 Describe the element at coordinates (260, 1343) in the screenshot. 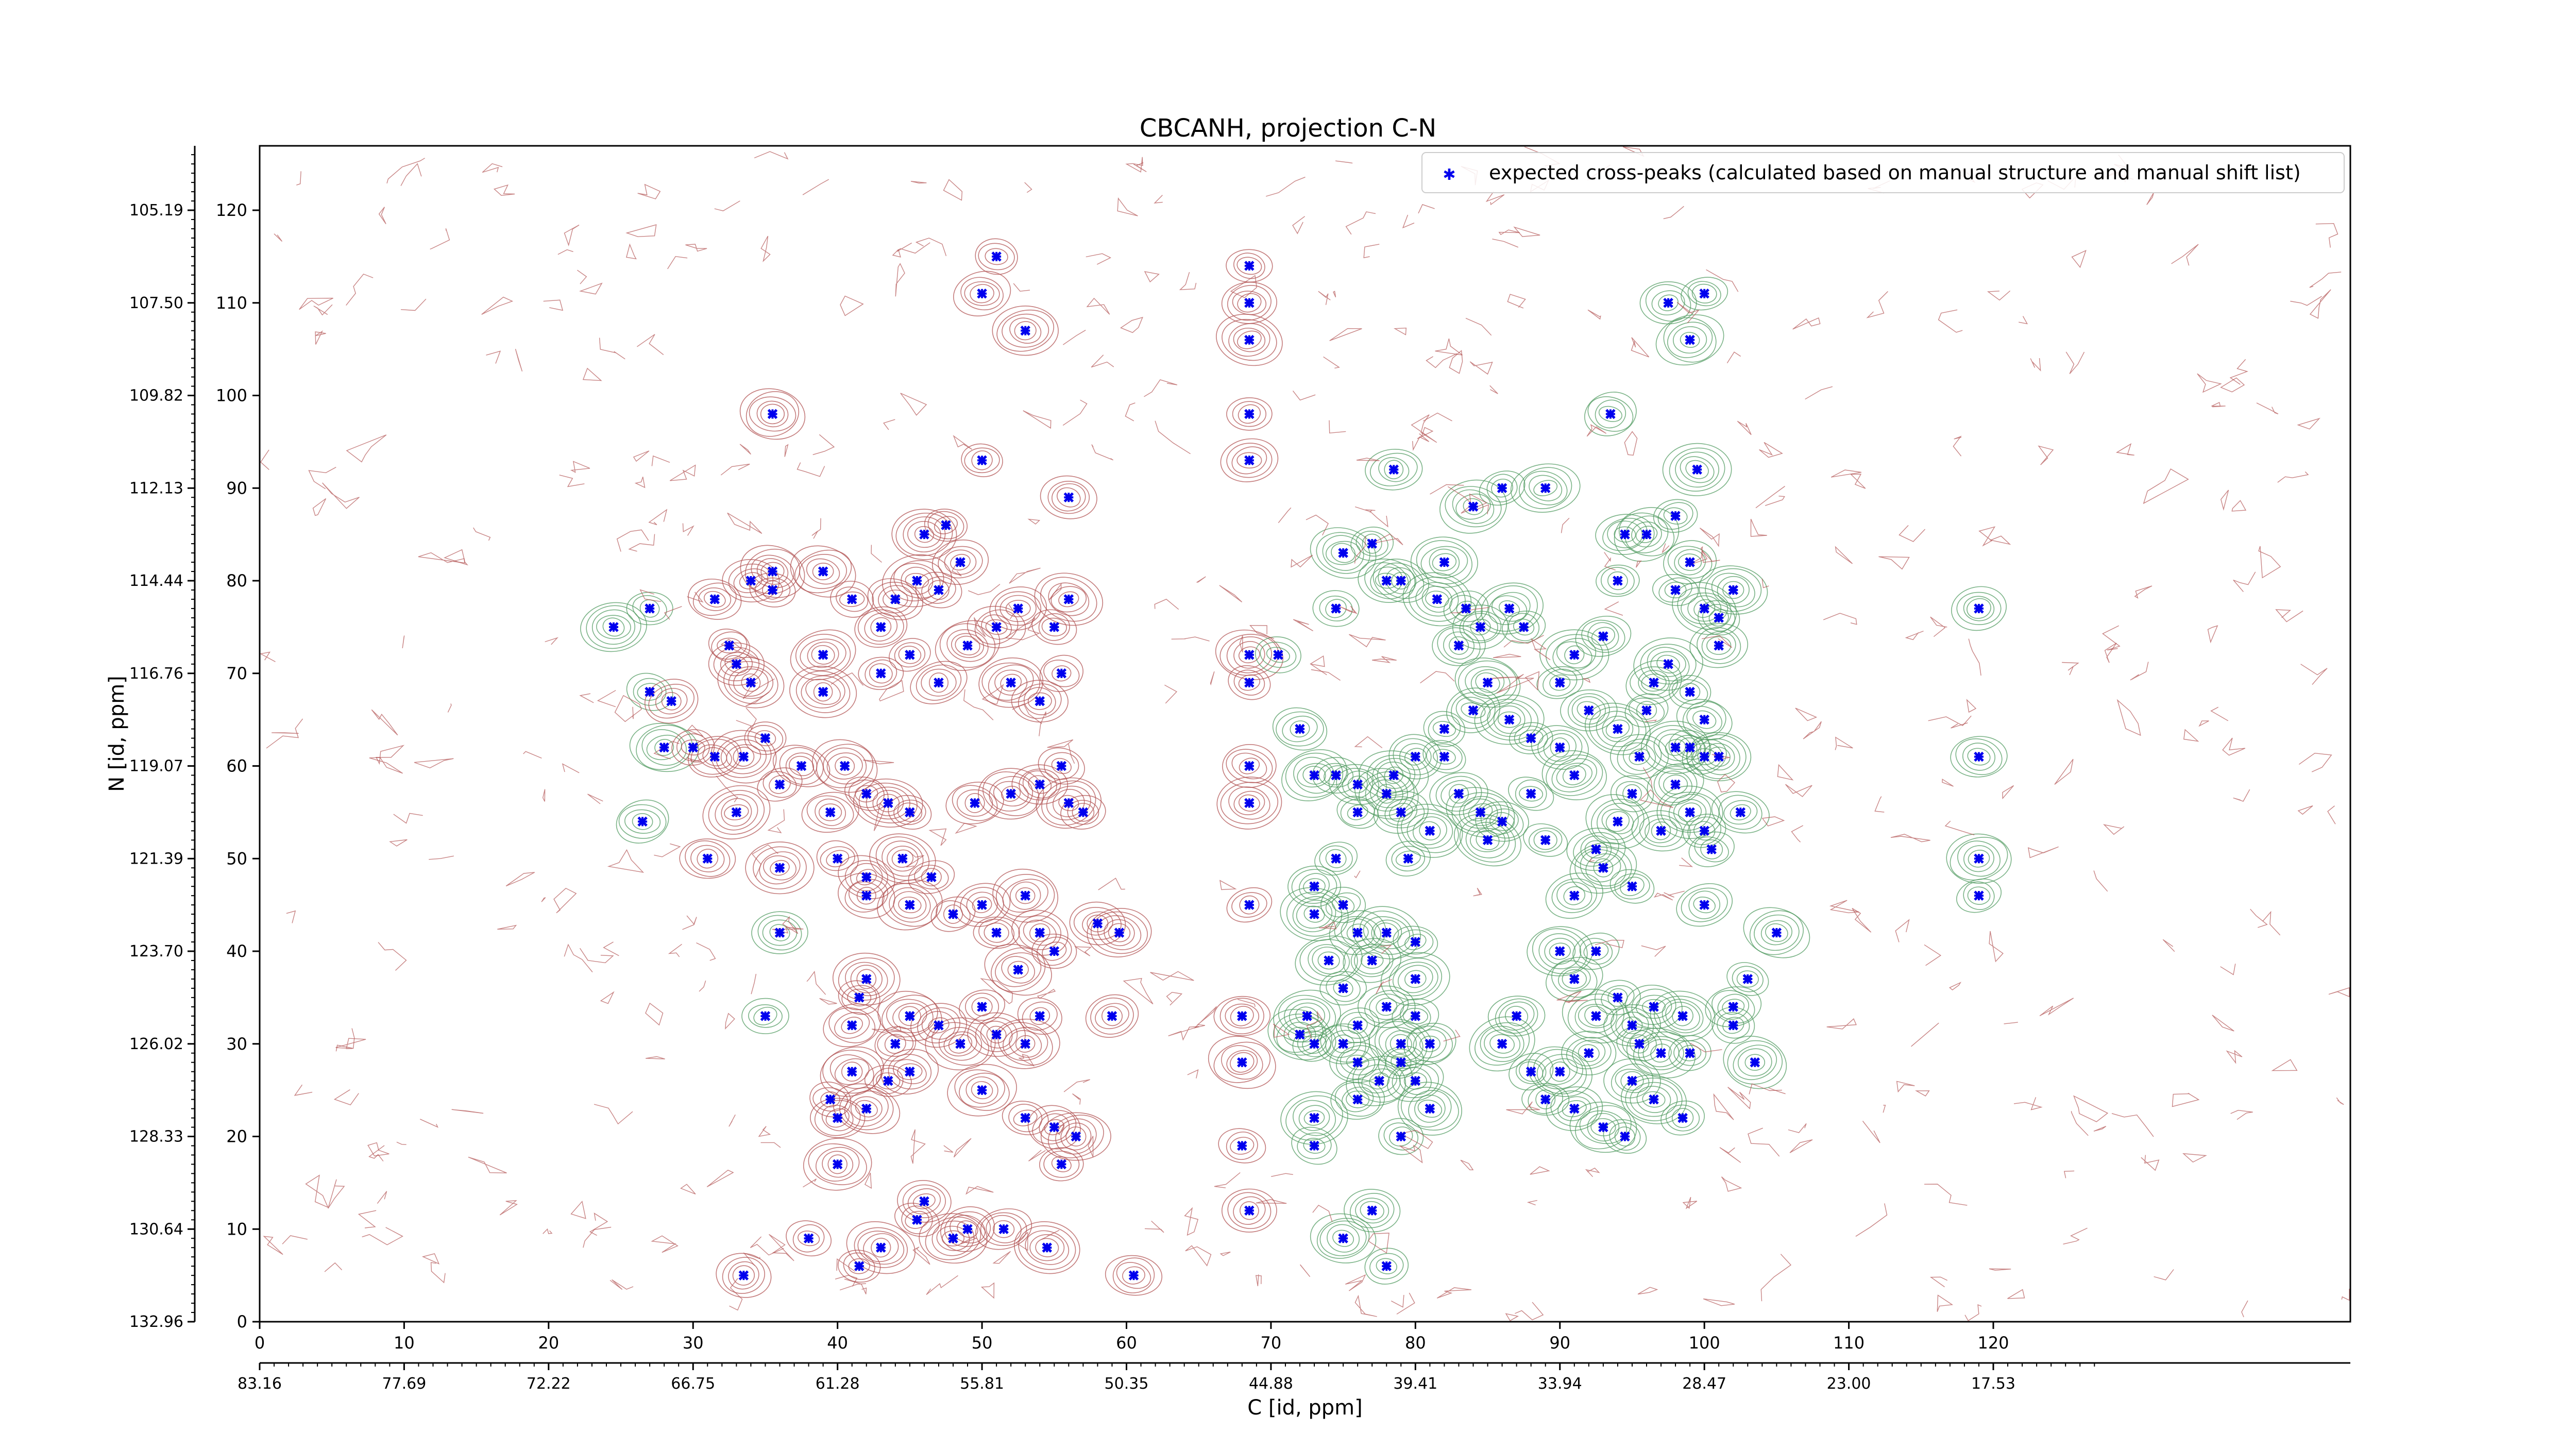

I see `x-tick-label: 0` at that location.